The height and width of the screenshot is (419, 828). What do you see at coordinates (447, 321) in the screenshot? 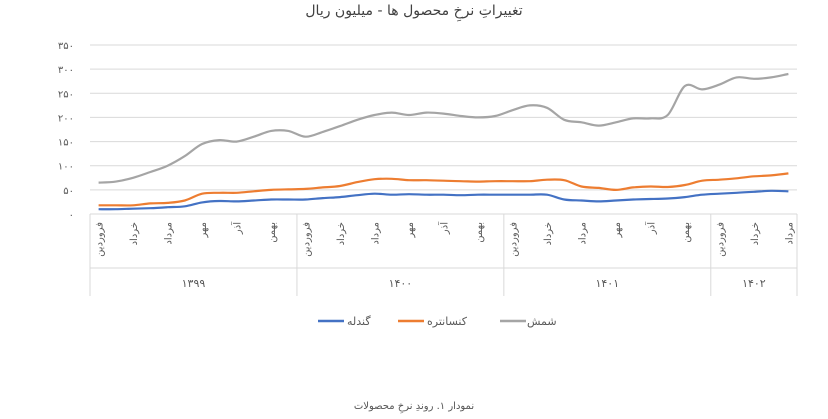
I see `legend-label: کنسانتره` at bounding box center [447, 321].